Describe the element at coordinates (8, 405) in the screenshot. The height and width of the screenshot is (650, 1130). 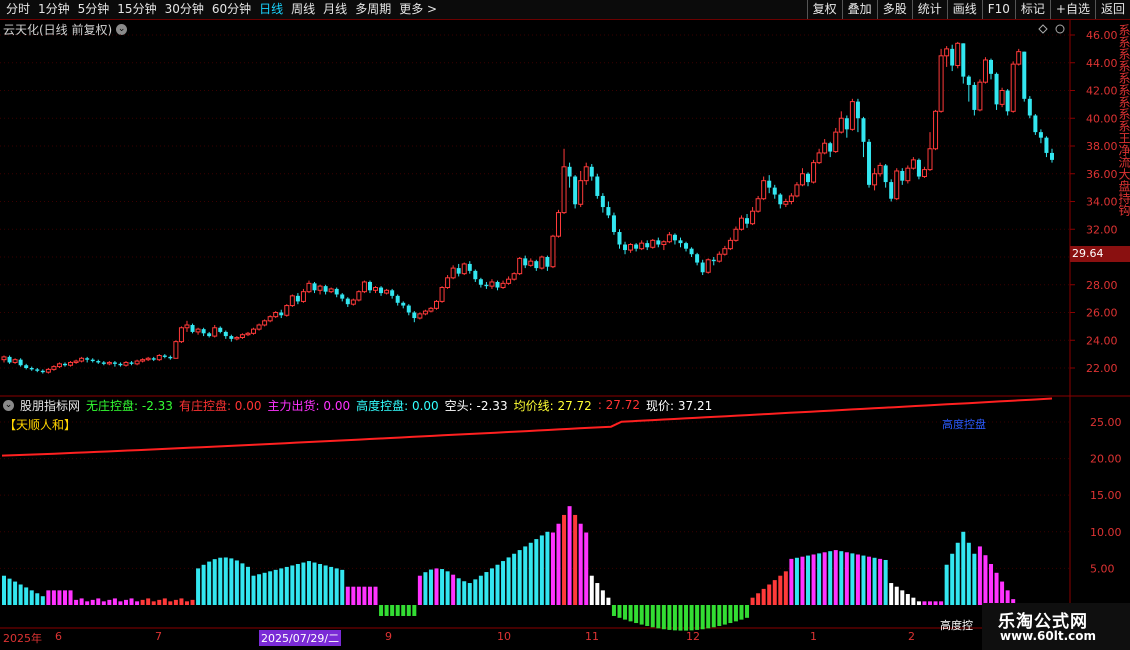
I see `indicator-settings-icon: ⌄` at that location.